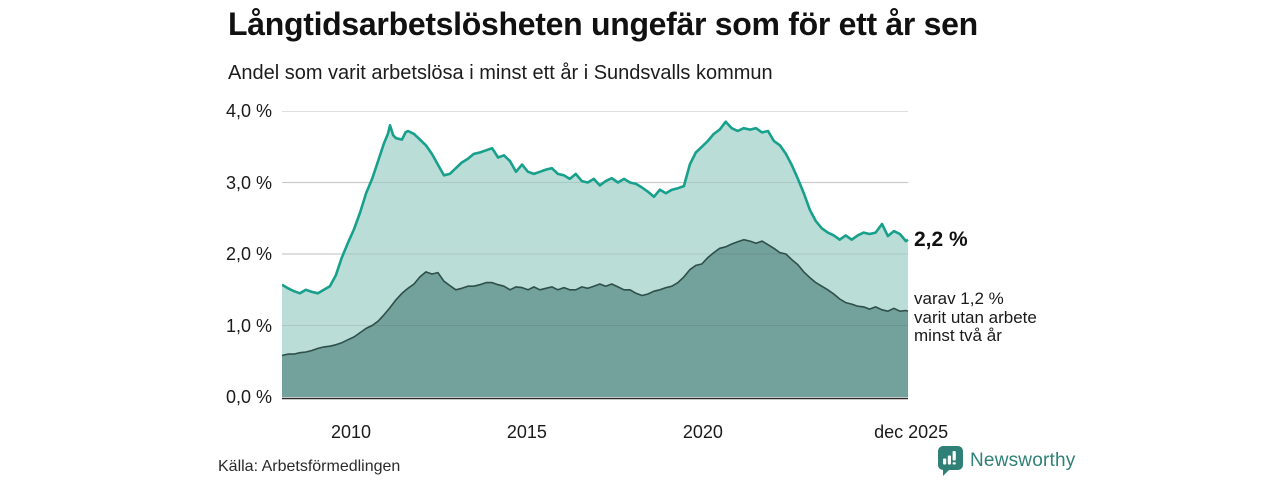  I want to click on annotation-subset-line: varav 1,2 %, so click(959, 299).